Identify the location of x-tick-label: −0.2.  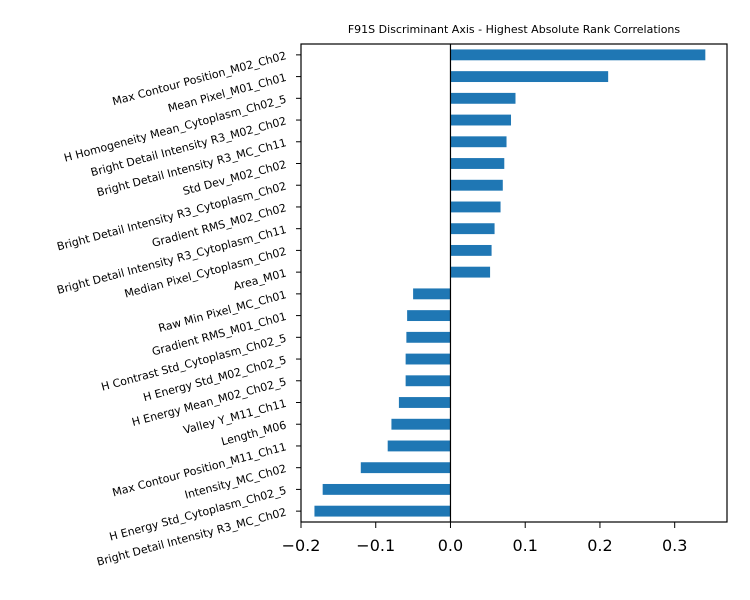
(301, 545).